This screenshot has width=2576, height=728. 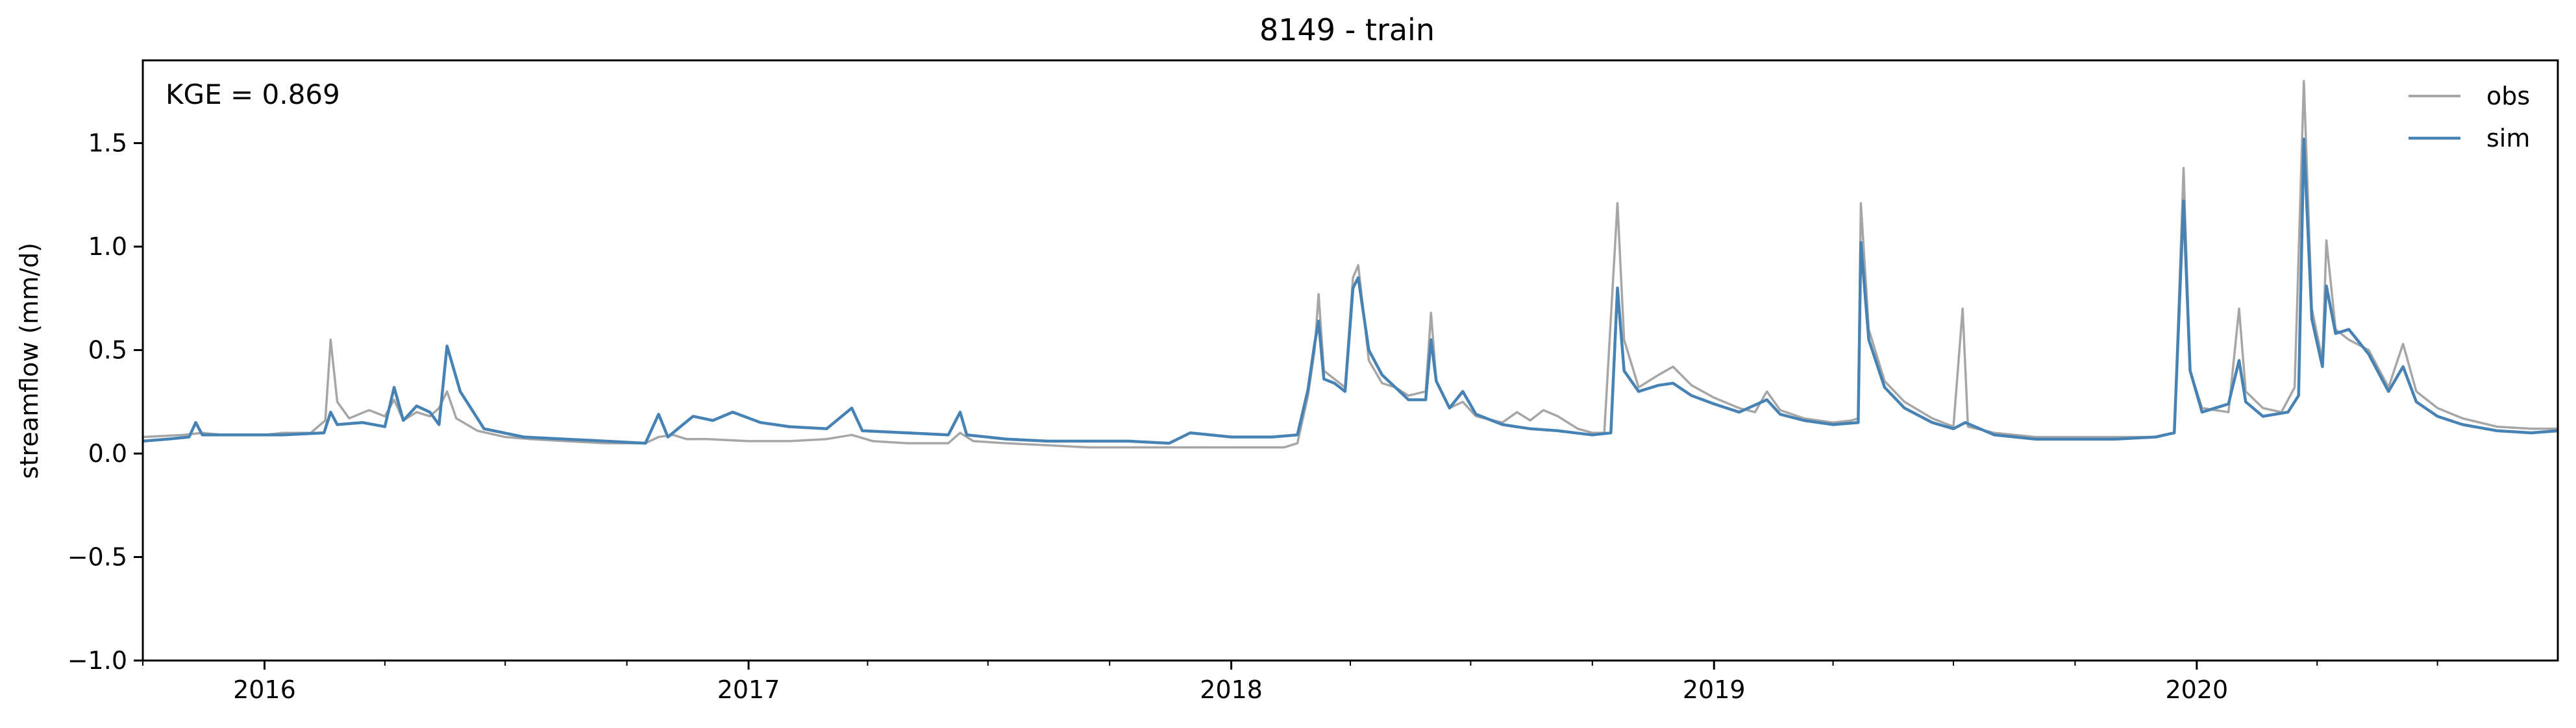 I want to click on legend-label-obs: obs, so click(x=2508, y=96).